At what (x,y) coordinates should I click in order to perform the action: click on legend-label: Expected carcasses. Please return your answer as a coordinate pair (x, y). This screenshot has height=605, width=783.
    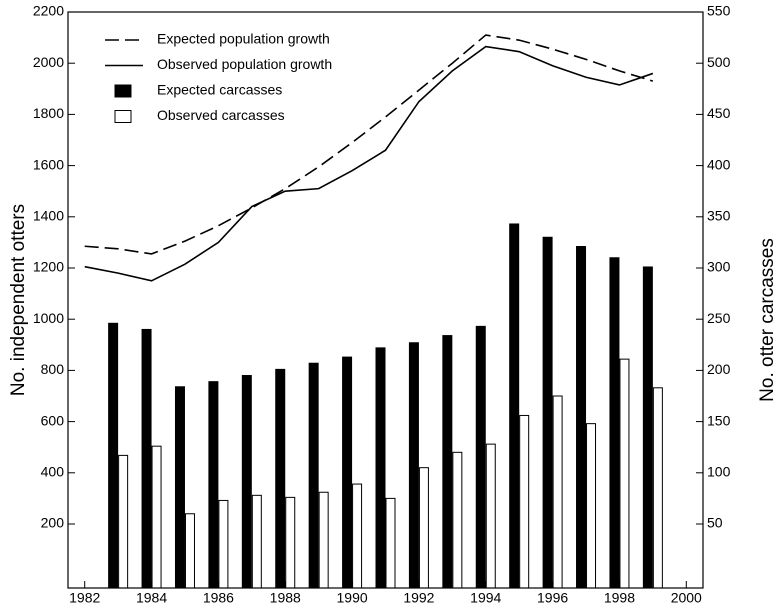
    Looking at the image, I should click on (219, 90).